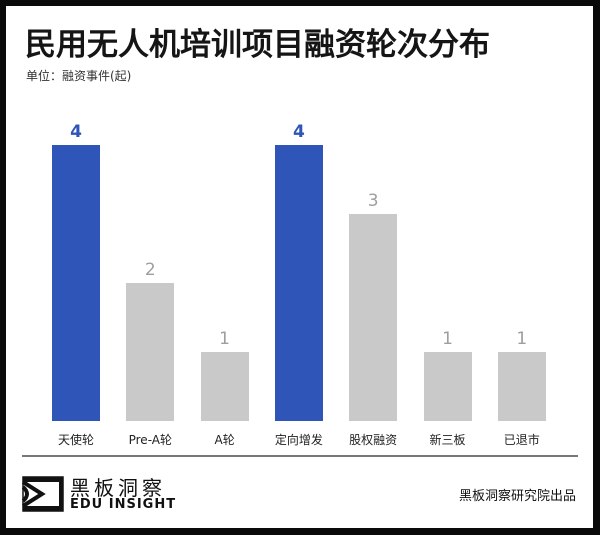 This screenshot has width=600, height=535. I want to click on eye-frame-logo-icon, so click(43, 494).